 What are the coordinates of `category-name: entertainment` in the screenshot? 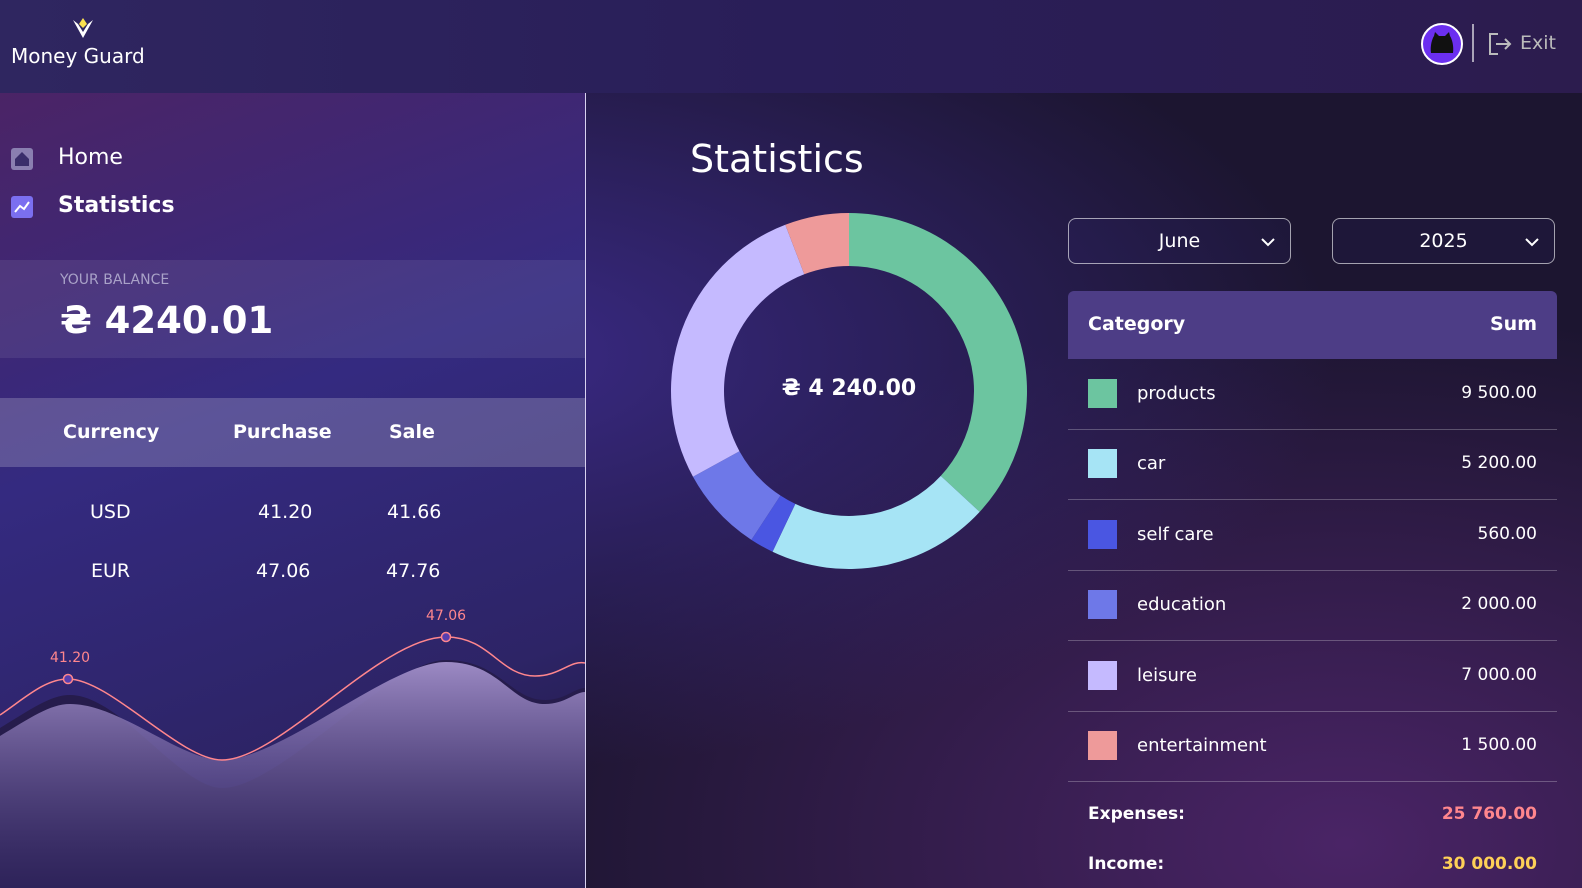 It's located at (1202, 745).